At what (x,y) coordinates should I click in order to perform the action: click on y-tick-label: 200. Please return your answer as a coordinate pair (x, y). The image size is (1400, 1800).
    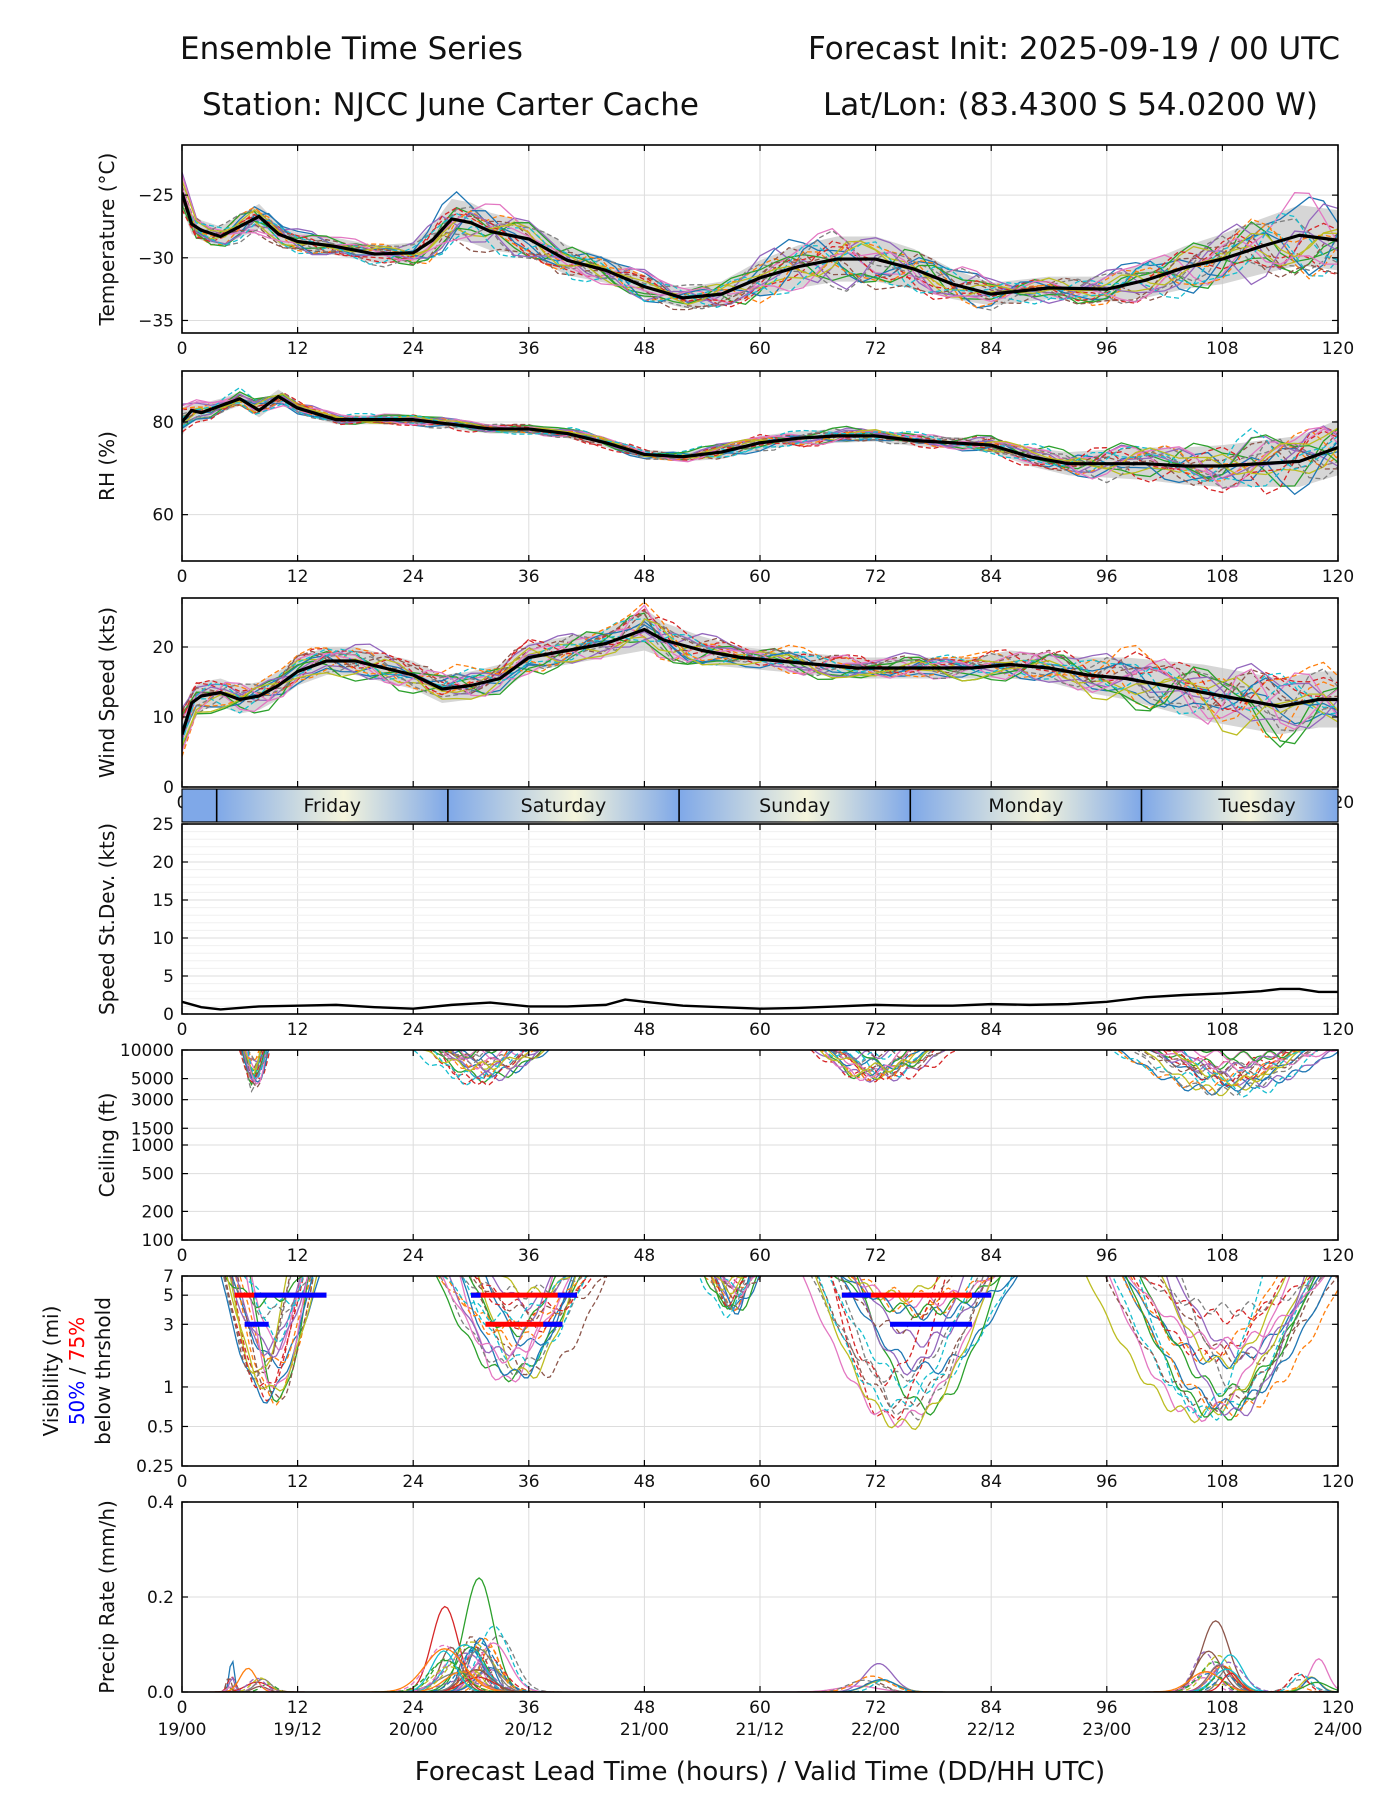
    Looking at the image, I should click on (158, 1212).